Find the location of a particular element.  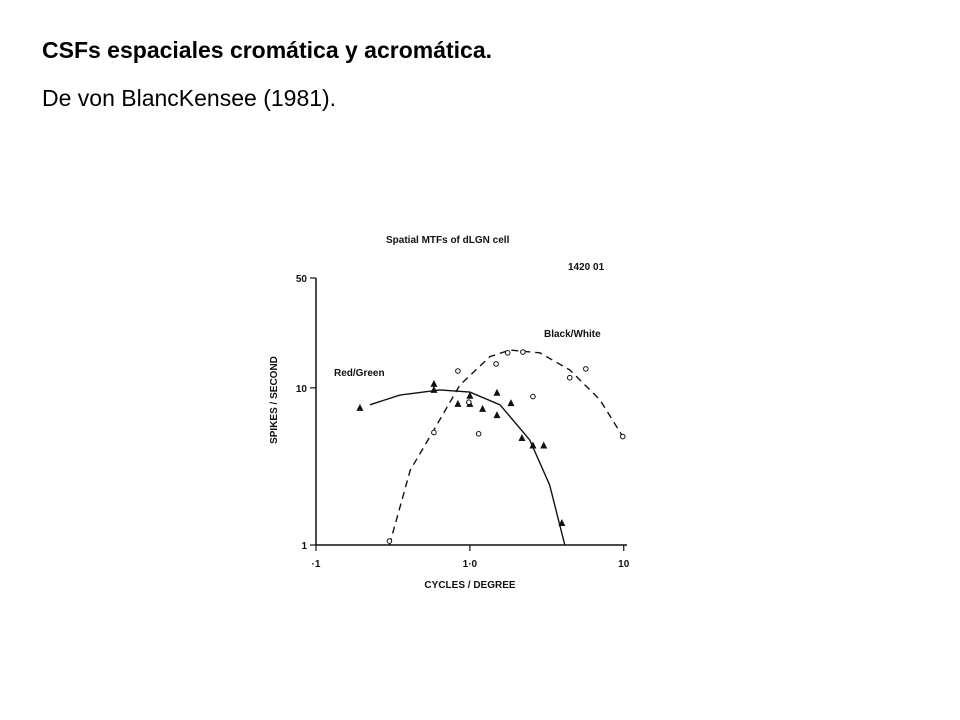

slide-subtitle: De von BlancKensee (1981). is located at coordinates (189, 98).